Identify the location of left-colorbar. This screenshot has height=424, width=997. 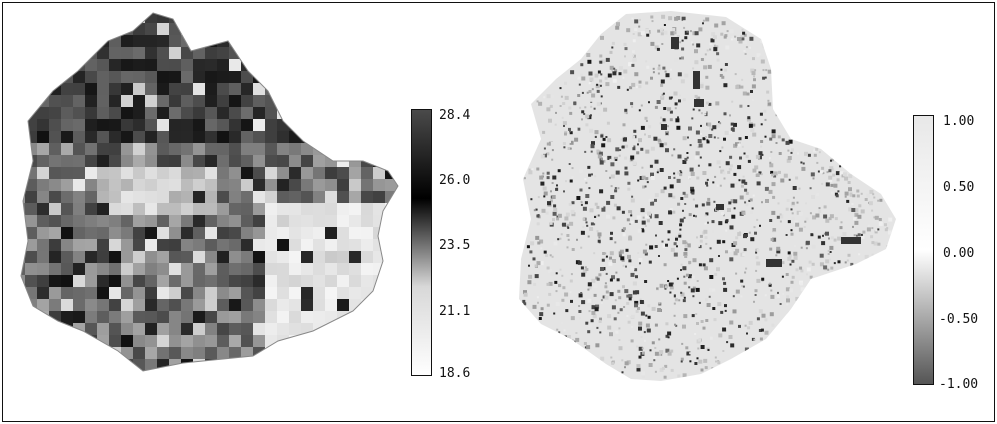
(421, 242).